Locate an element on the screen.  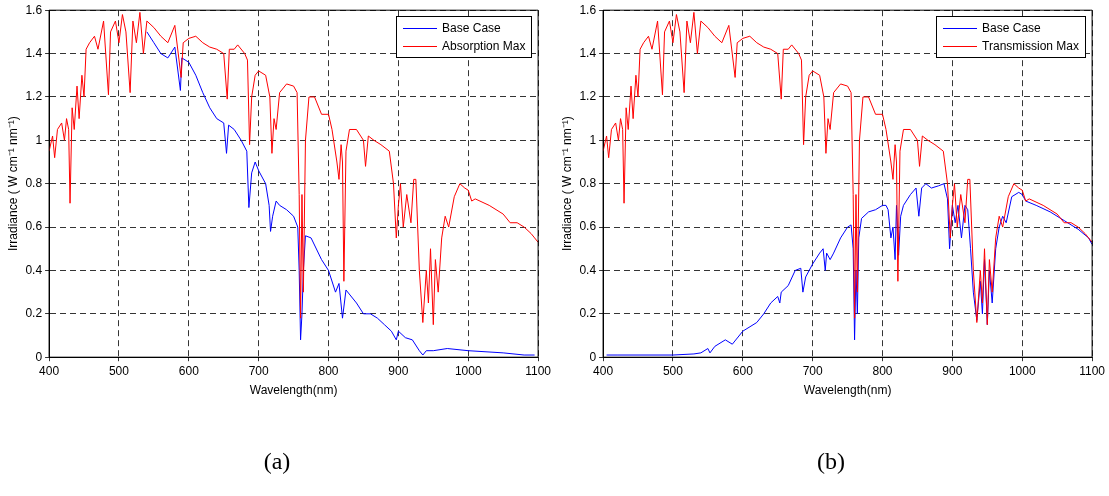
text: (b) is located at coordinates (831, 461).